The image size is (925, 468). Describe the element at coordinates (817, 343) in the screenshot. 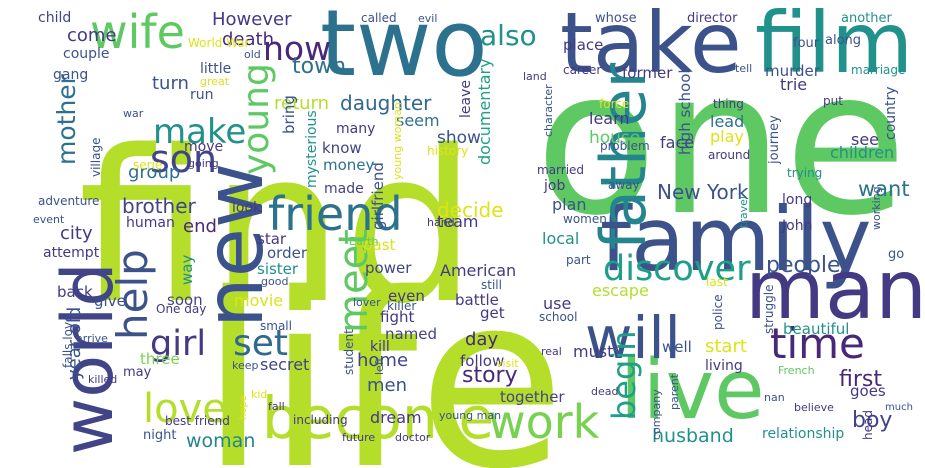

I see `cloud-word: time` at that location.